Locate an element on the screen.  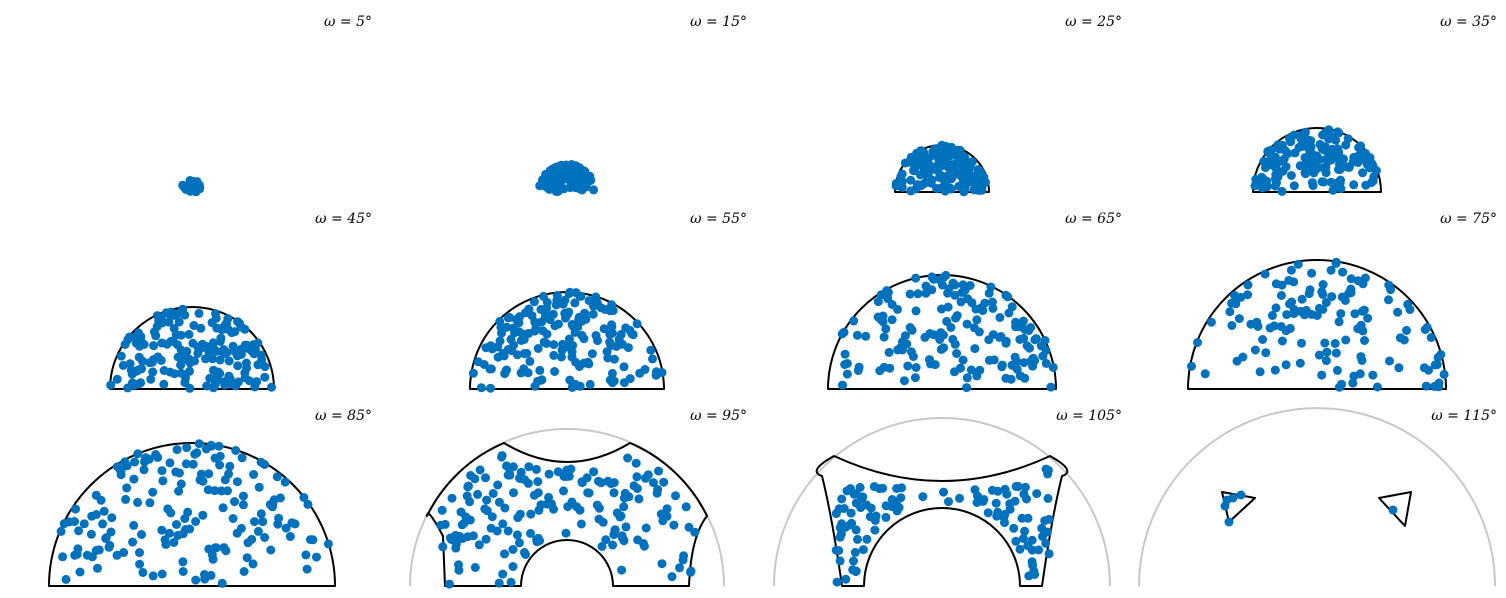
panel-omega-15: ω = 15° is located at coordinates (641, 105).